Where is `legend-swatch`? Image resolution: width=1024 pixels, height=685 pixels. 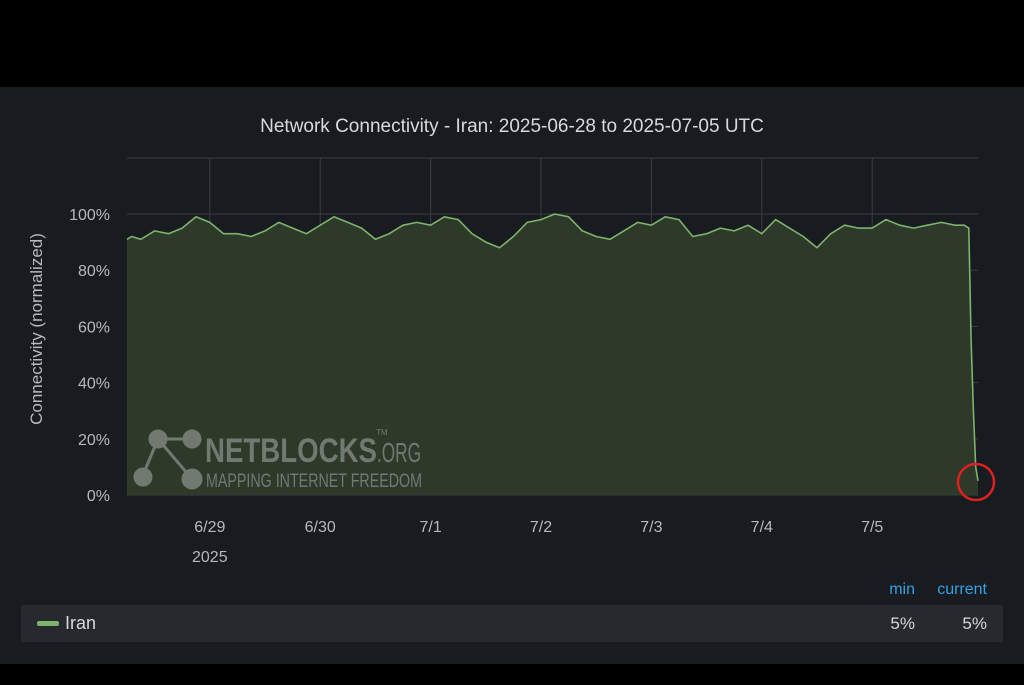 legend-swatch is located at coordinates (48, 623).